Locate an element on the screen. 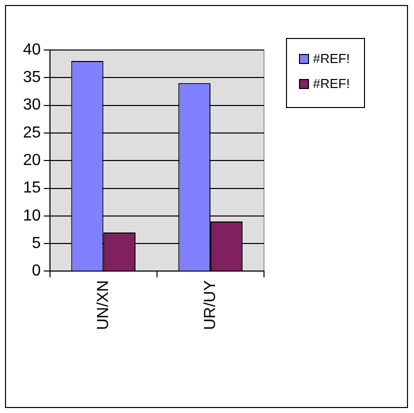 Image resolution: width=414 pixels, height=413 pixels. x-tick-label: UN/XN is located at coordinates (103, 305).